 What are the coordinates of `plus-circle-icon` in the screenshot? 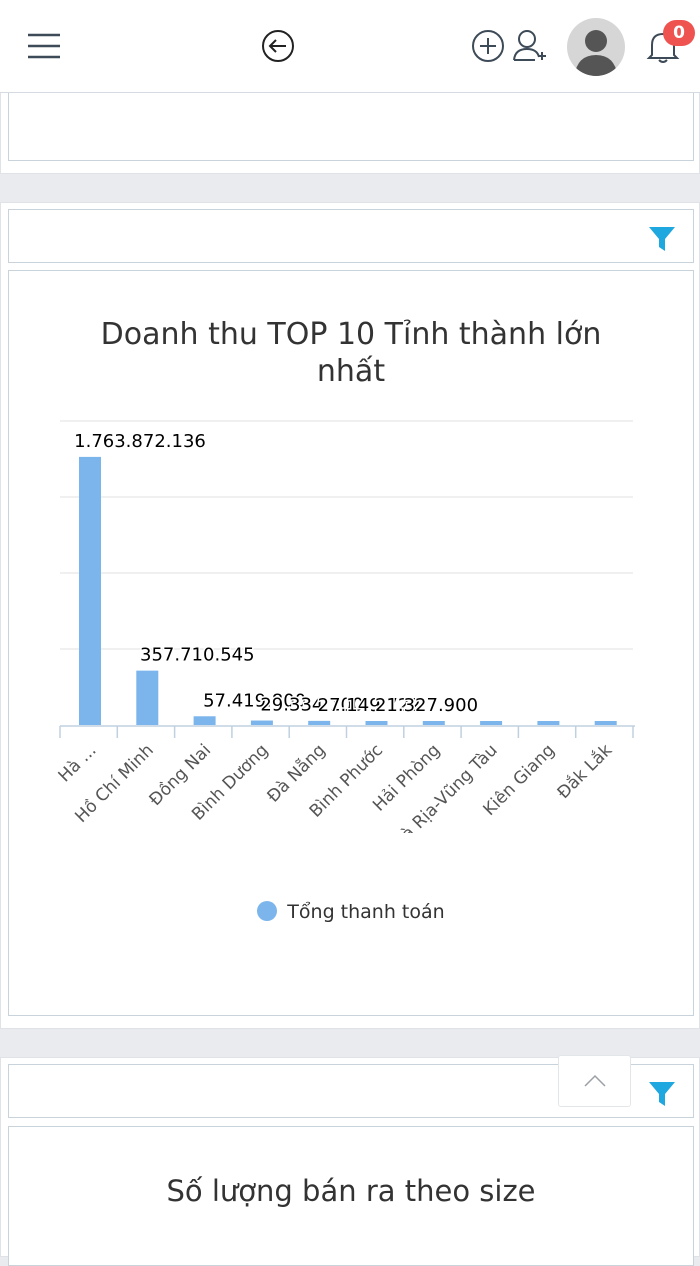 It's located at (488, 46).